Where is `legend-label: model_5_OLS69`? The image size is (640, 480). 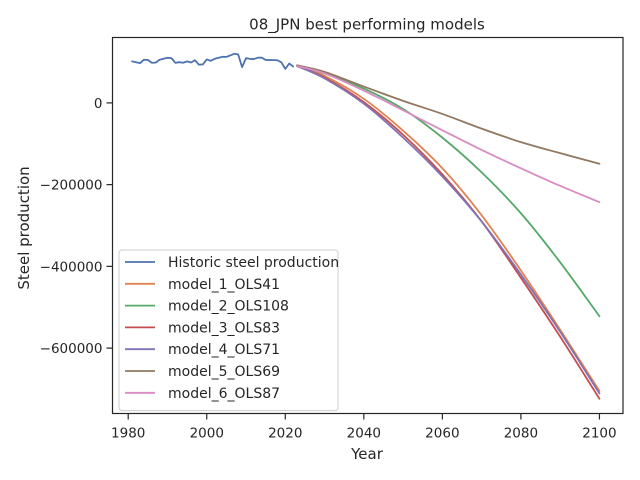 legend-label: model_5_OLS69 is located at coordinates (224, 372).